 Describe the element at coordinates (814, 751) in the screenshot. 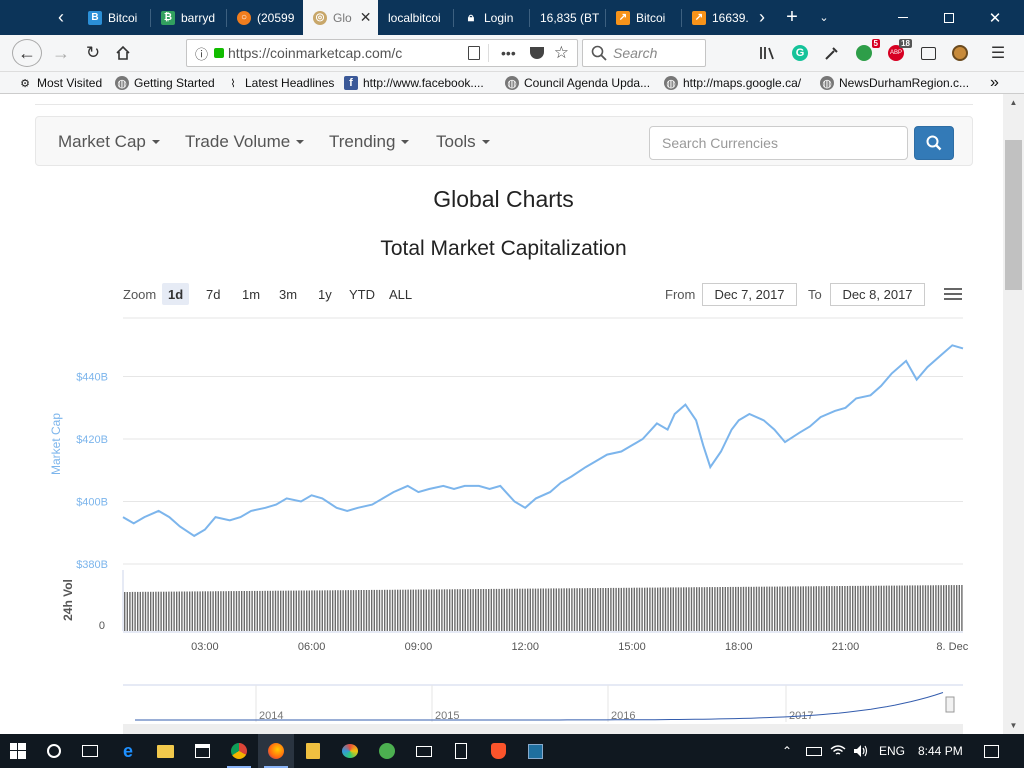

I see `battery-icon` at that location.